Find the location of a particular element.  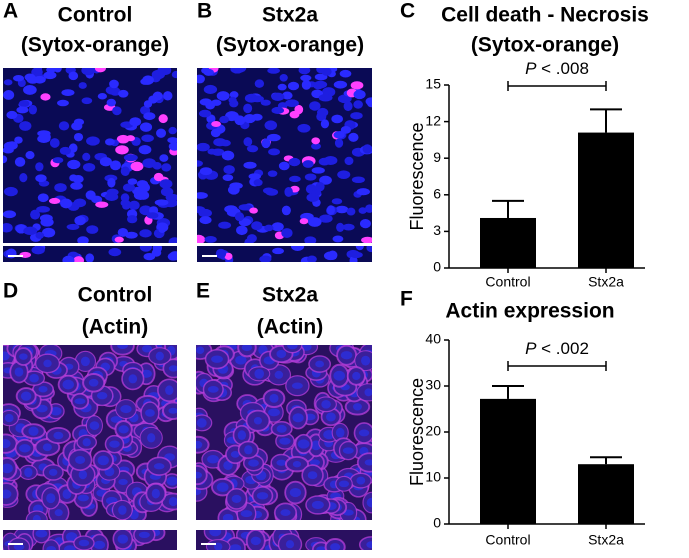

cell is located at coordinates (51, 544).